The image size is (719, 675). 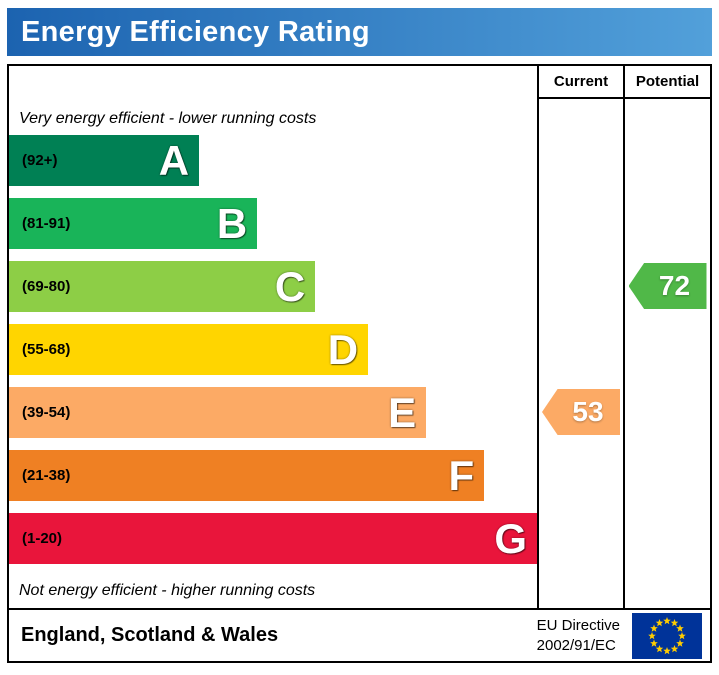 I want to click on band-range-label: (81-91), so click(x=46, y=223).